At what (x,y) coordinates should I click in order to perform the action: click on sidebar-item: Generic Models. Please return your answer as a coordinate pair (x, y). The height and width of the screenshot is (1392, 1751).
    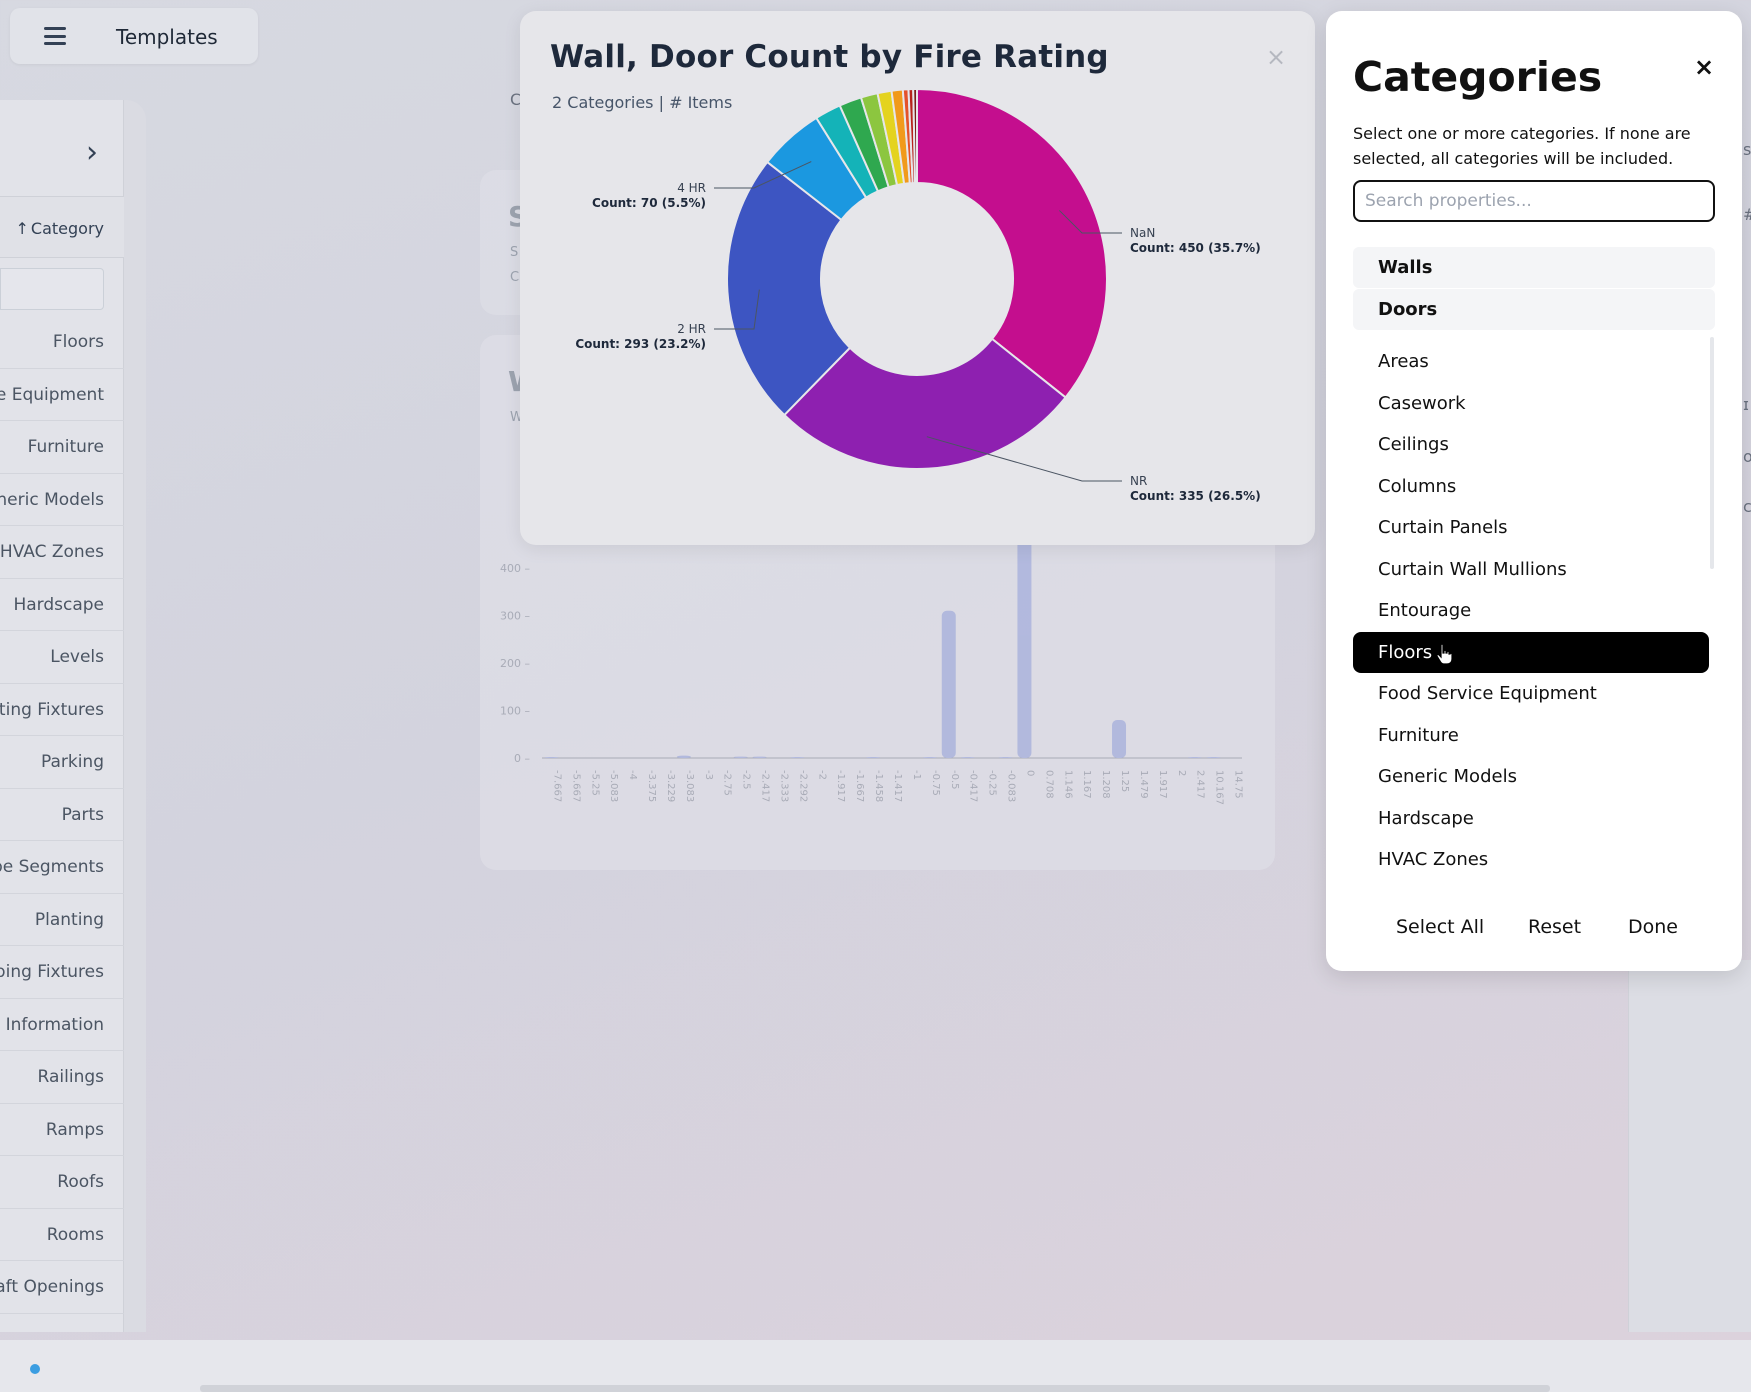
    Looking at the image, I should click on (62, 500).